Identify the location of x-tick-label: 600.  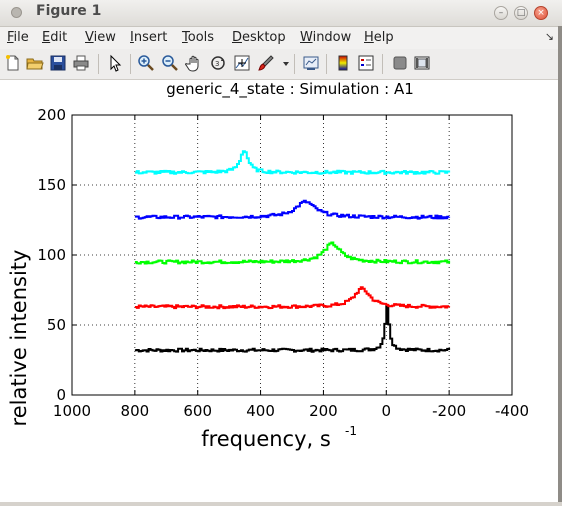
(197, 411).